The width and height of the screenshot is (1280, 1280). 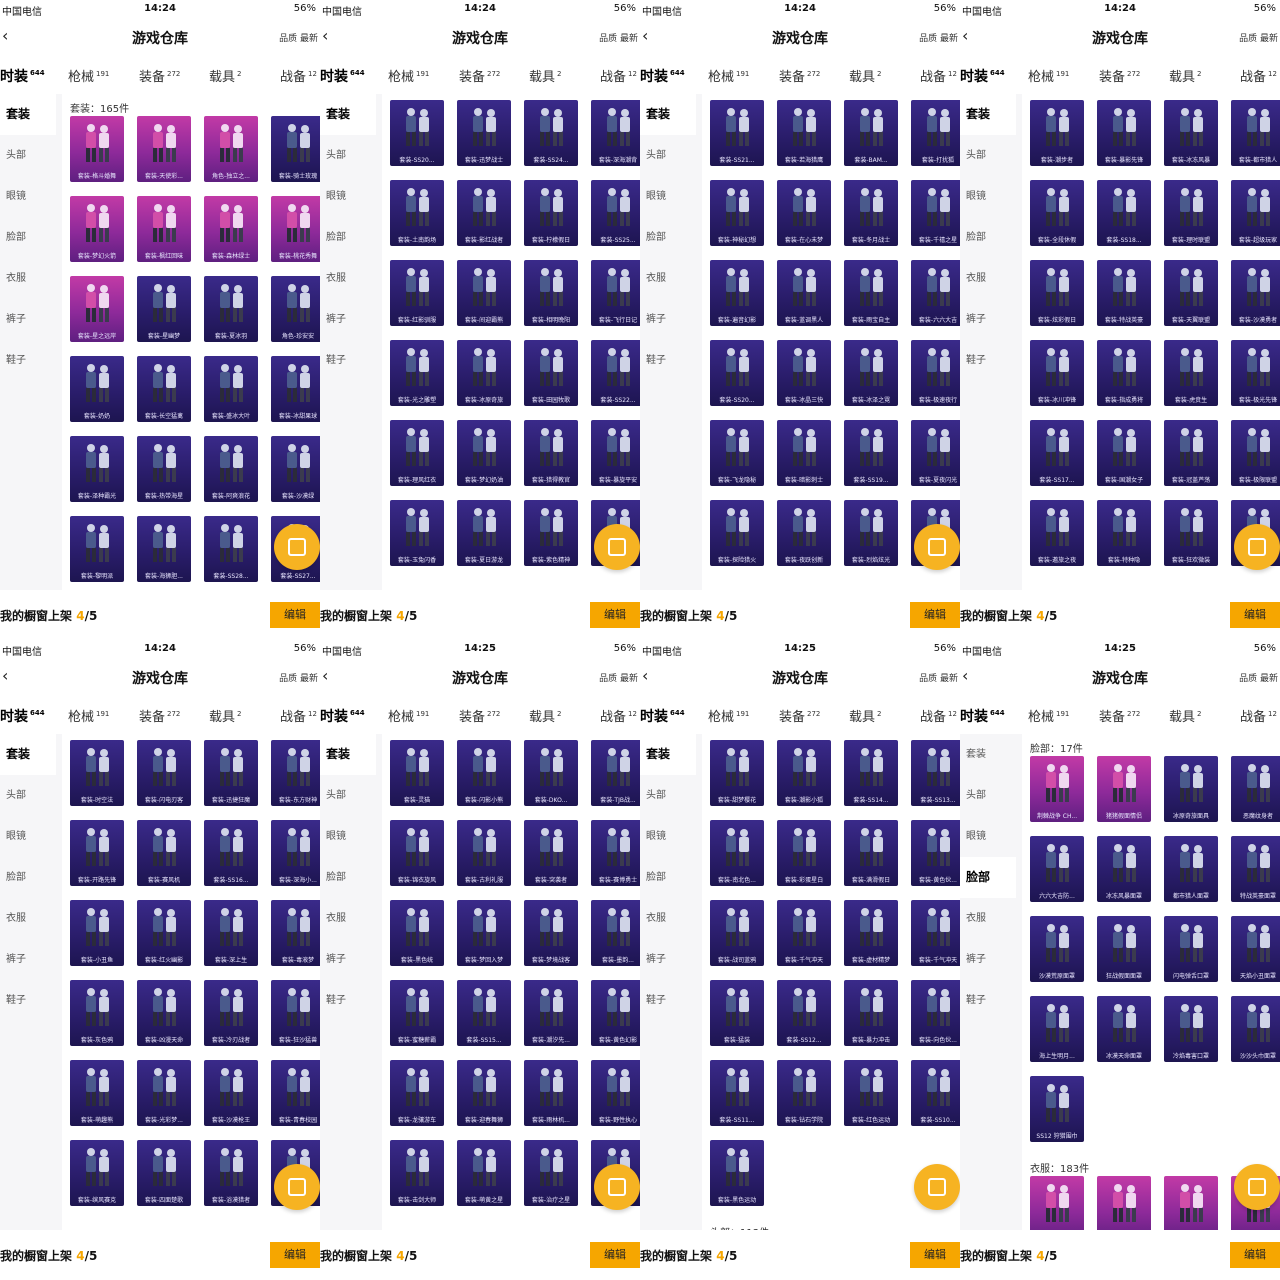 What do you see at coordinates (1191, 869) in the screenshot?
I see `item-card: 都市猎人面罩` at bounding box center [1191, 869].